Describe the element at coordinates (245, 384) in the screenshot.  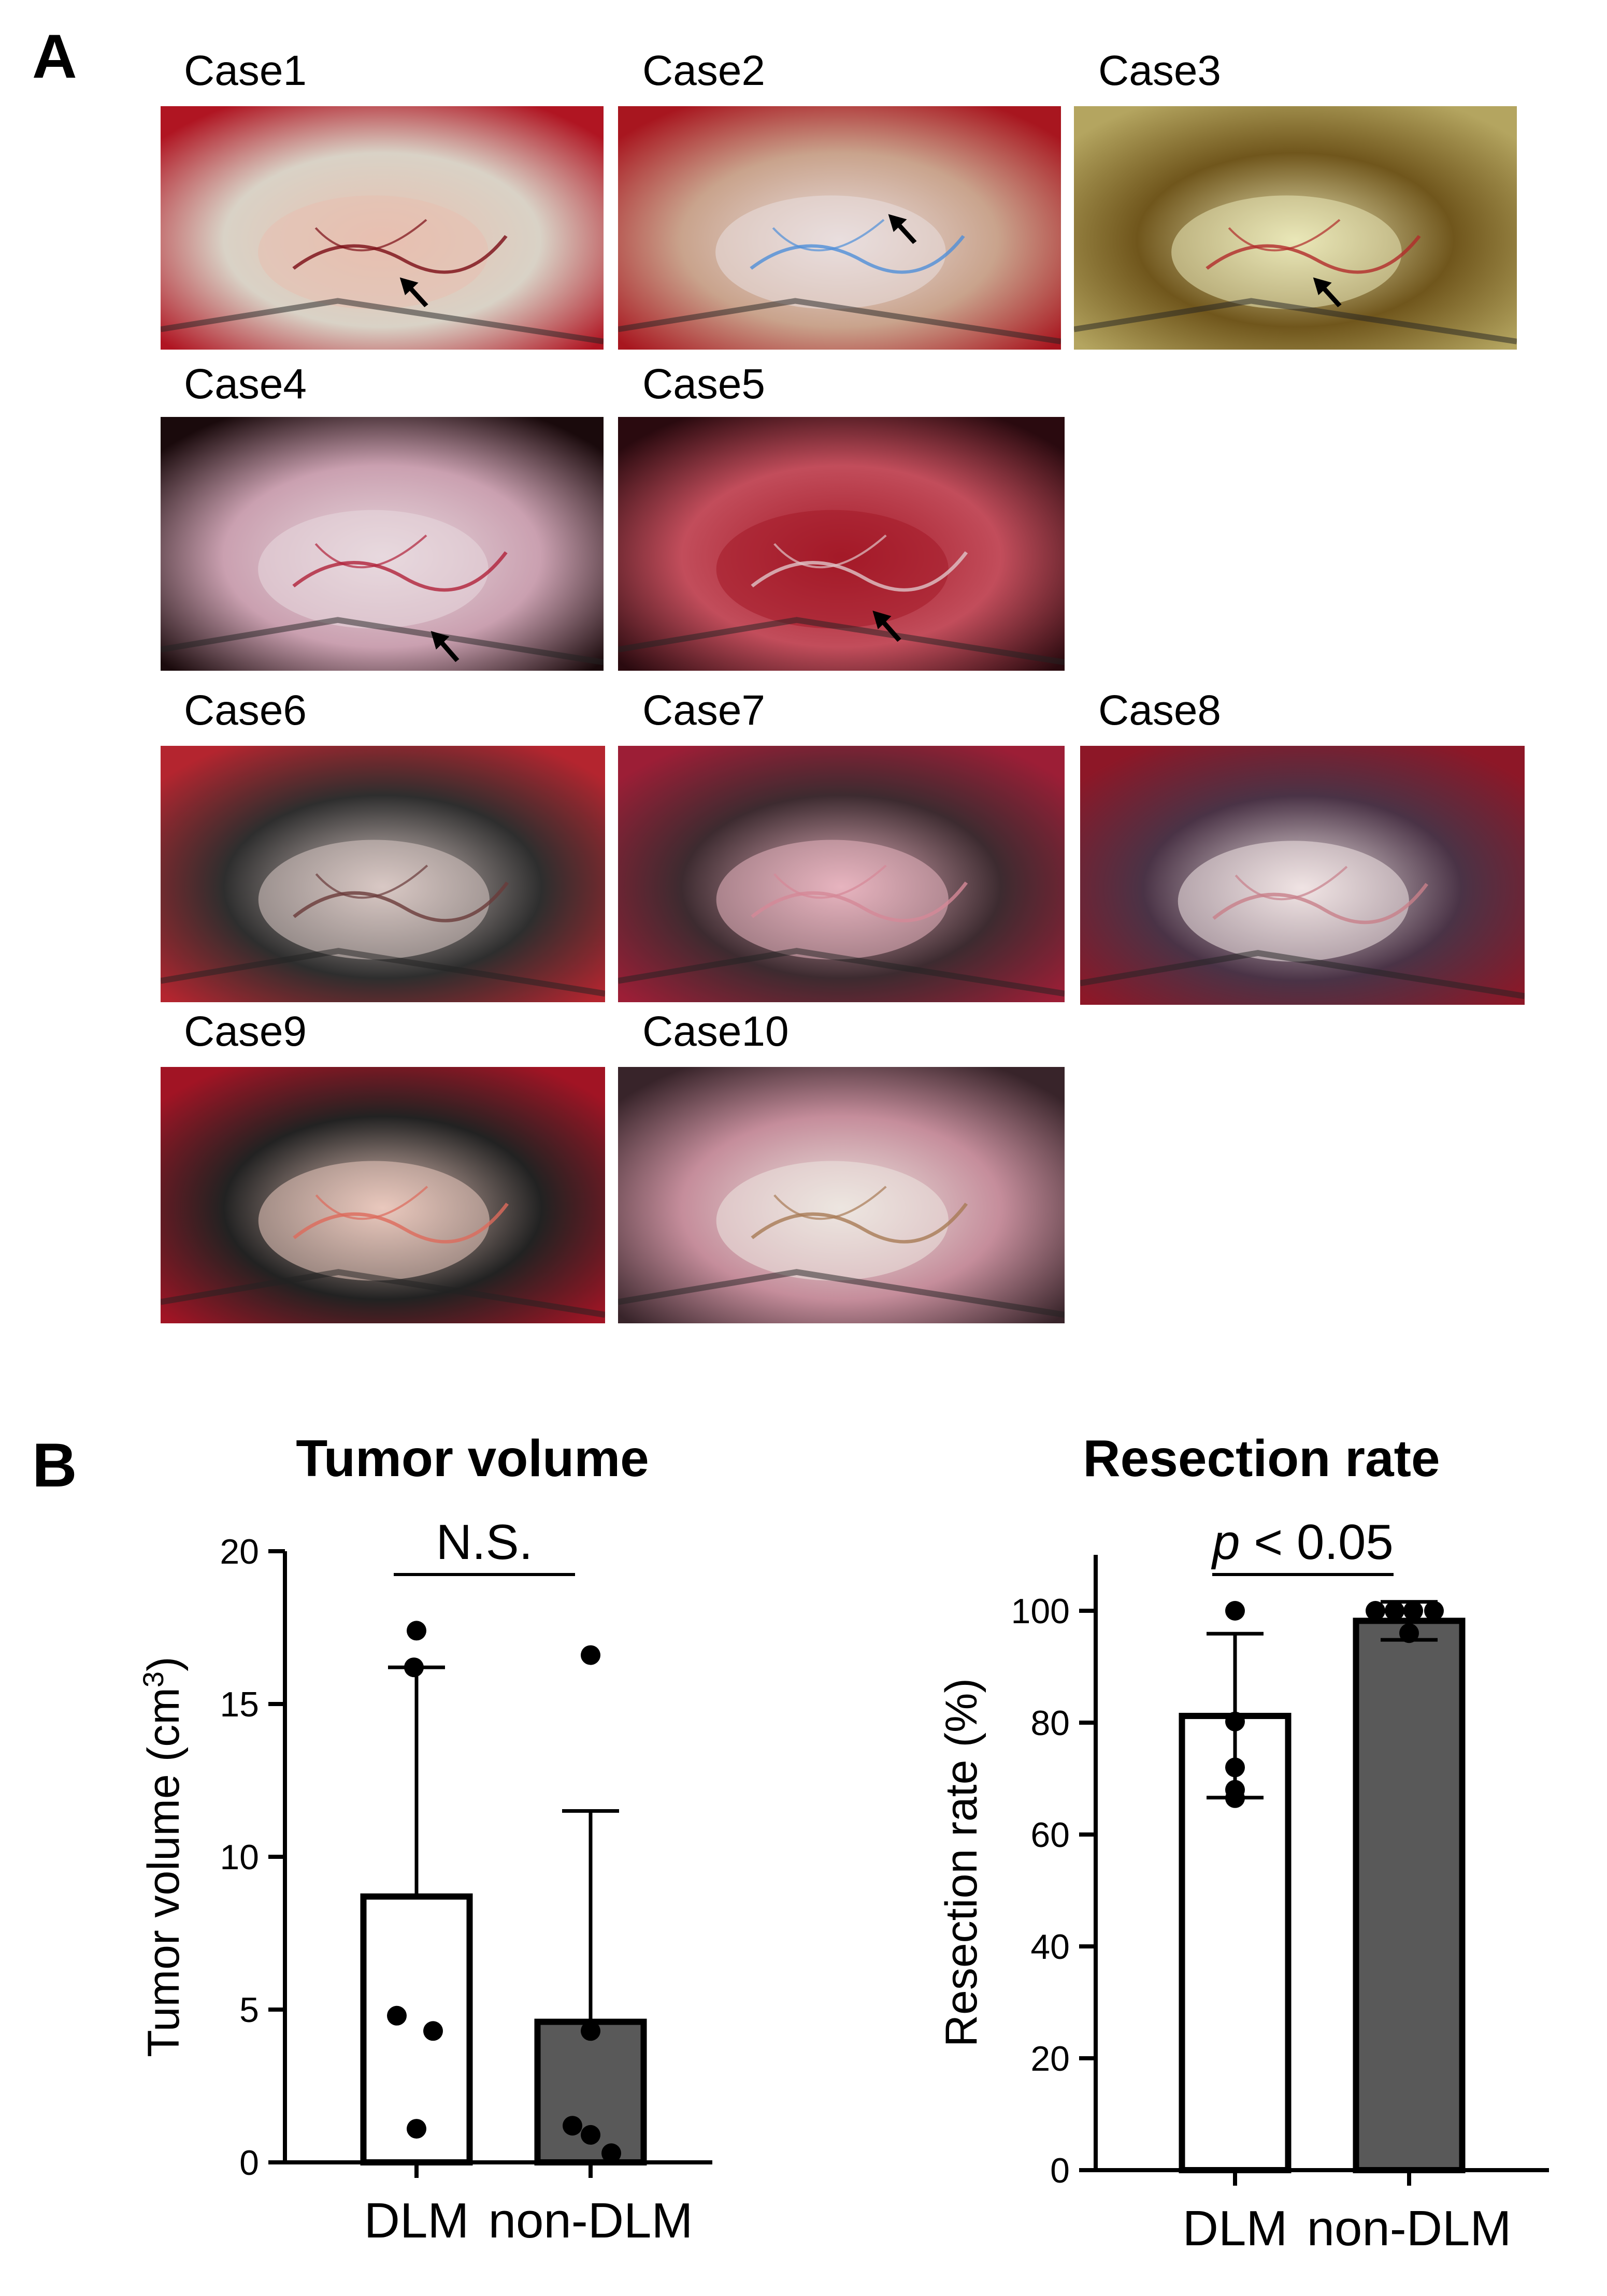
I see `case-label: Case4` at that location.